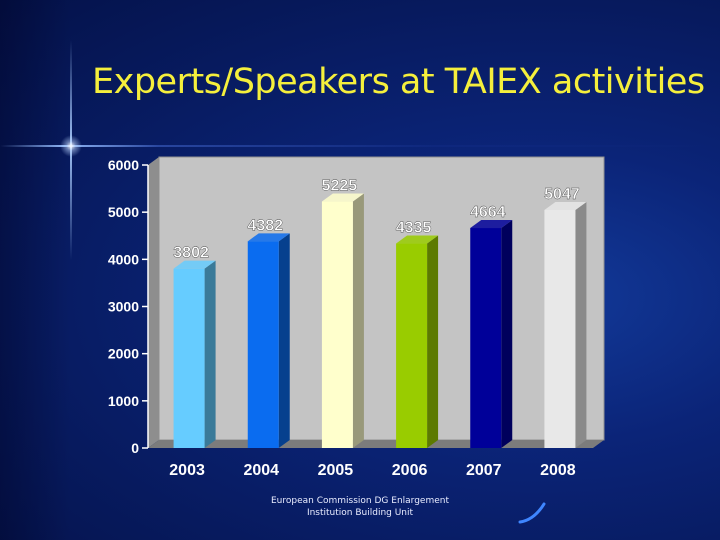 This screenshot has height=540, width=720. I want to click on data-label: 5047, so click(562, 194).